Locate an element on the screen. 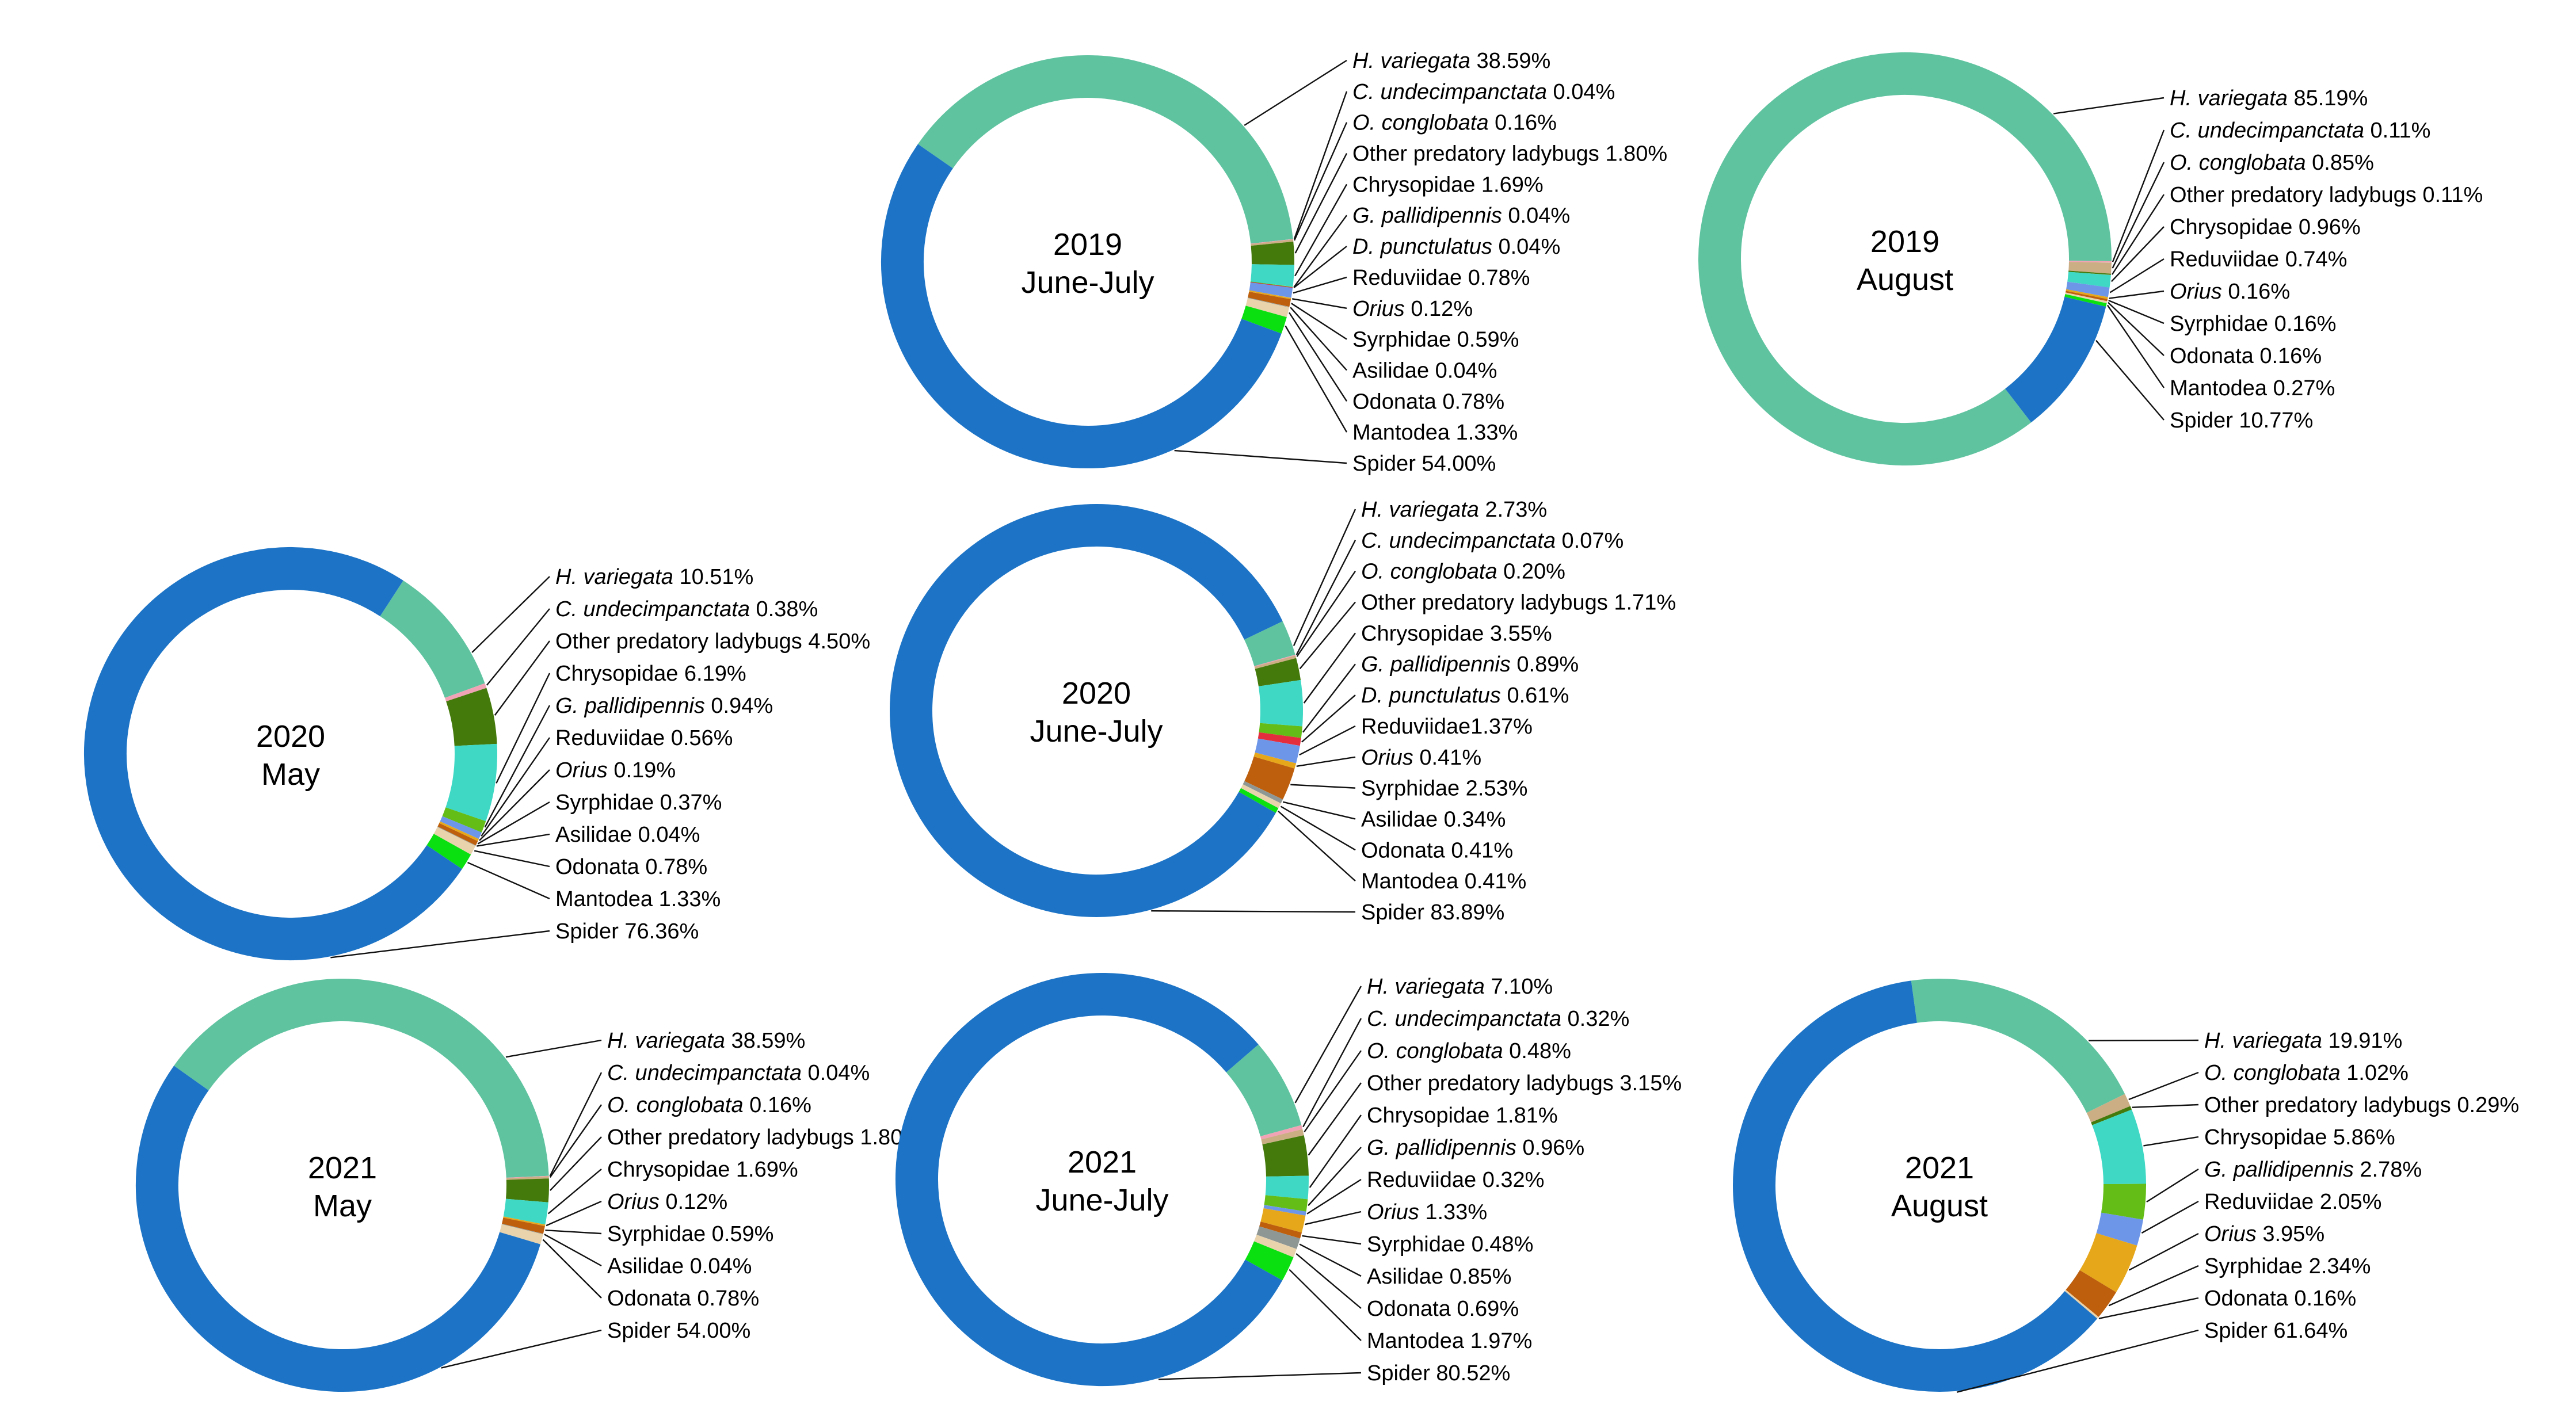 The image size is (2576, 1424). slice-label-syrphidae: Syrphidae 2.34% is located at coordinates (2287, 1266).